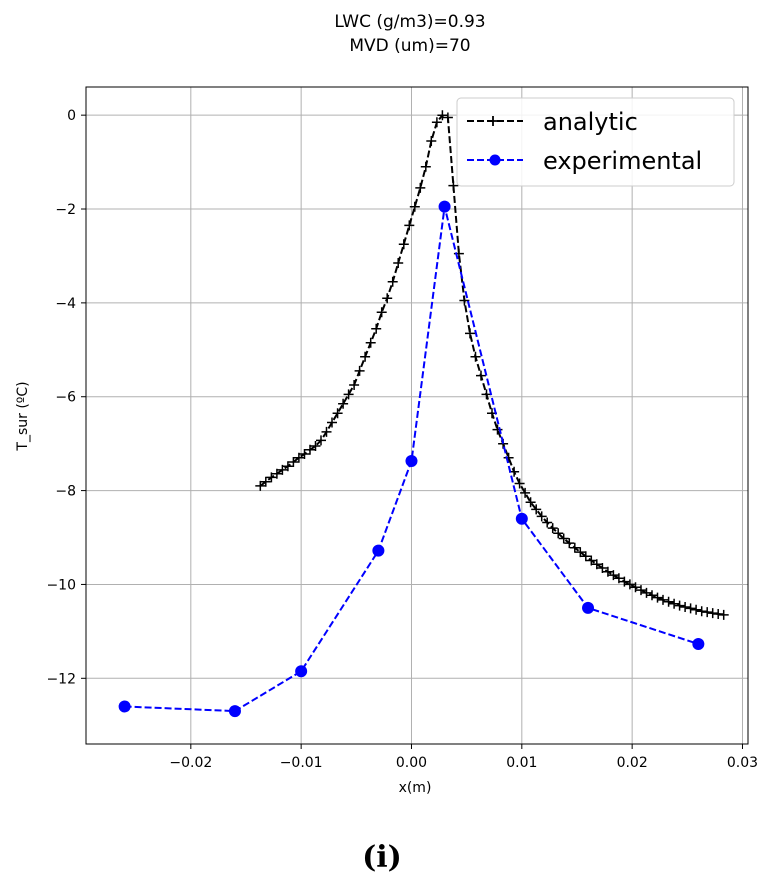 This screenshot has width=769, height=885. What do you see at coordinates (415, 788) in the screenshot?
I see `x-axis-label: x(m)` at bounding box center [415, 788].